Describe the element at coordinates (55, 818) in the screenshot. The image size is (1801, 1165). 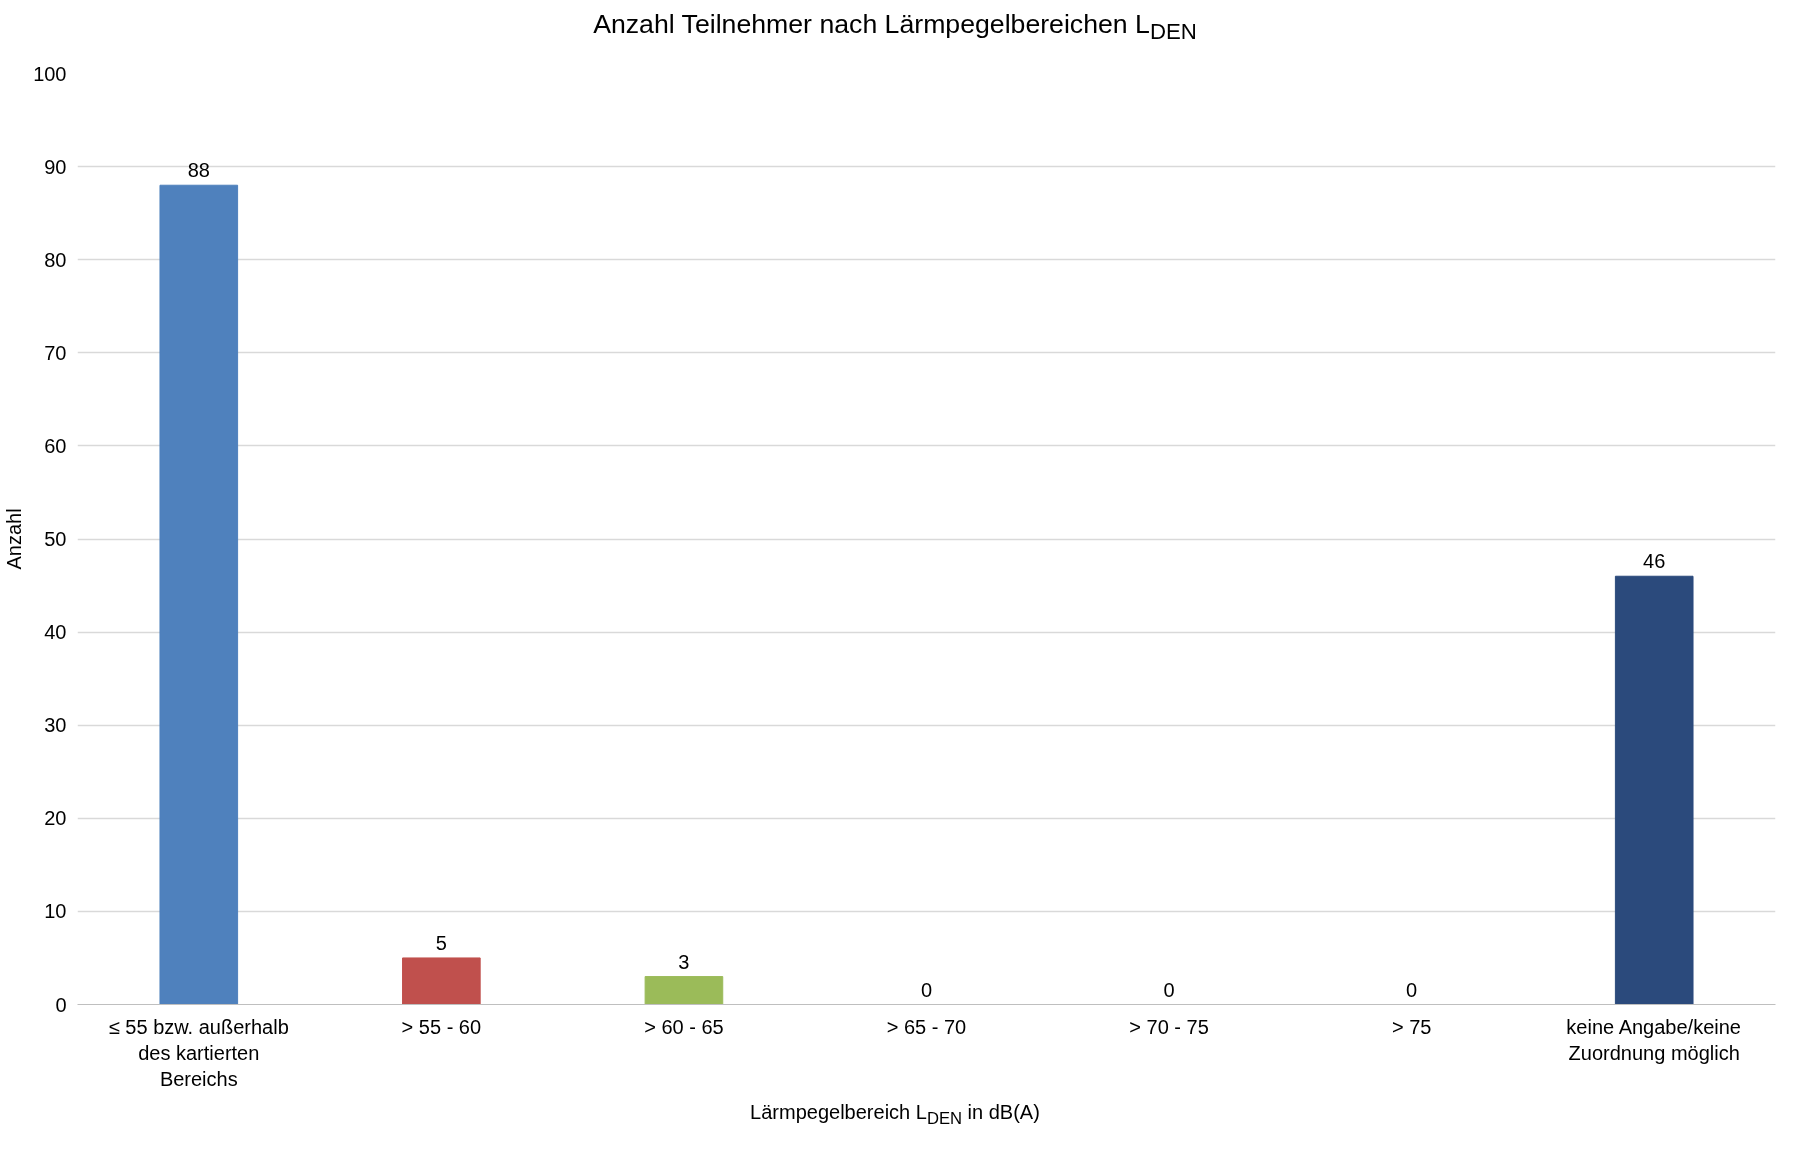
I see `y-tick-label: 20` at that location.